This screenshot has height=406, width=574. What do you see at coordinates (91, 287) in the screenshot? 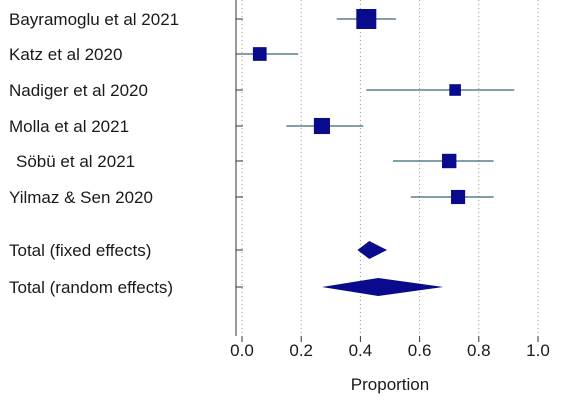
I see `pooled-label: Total (random effects)` at bounding box center [91, 287].